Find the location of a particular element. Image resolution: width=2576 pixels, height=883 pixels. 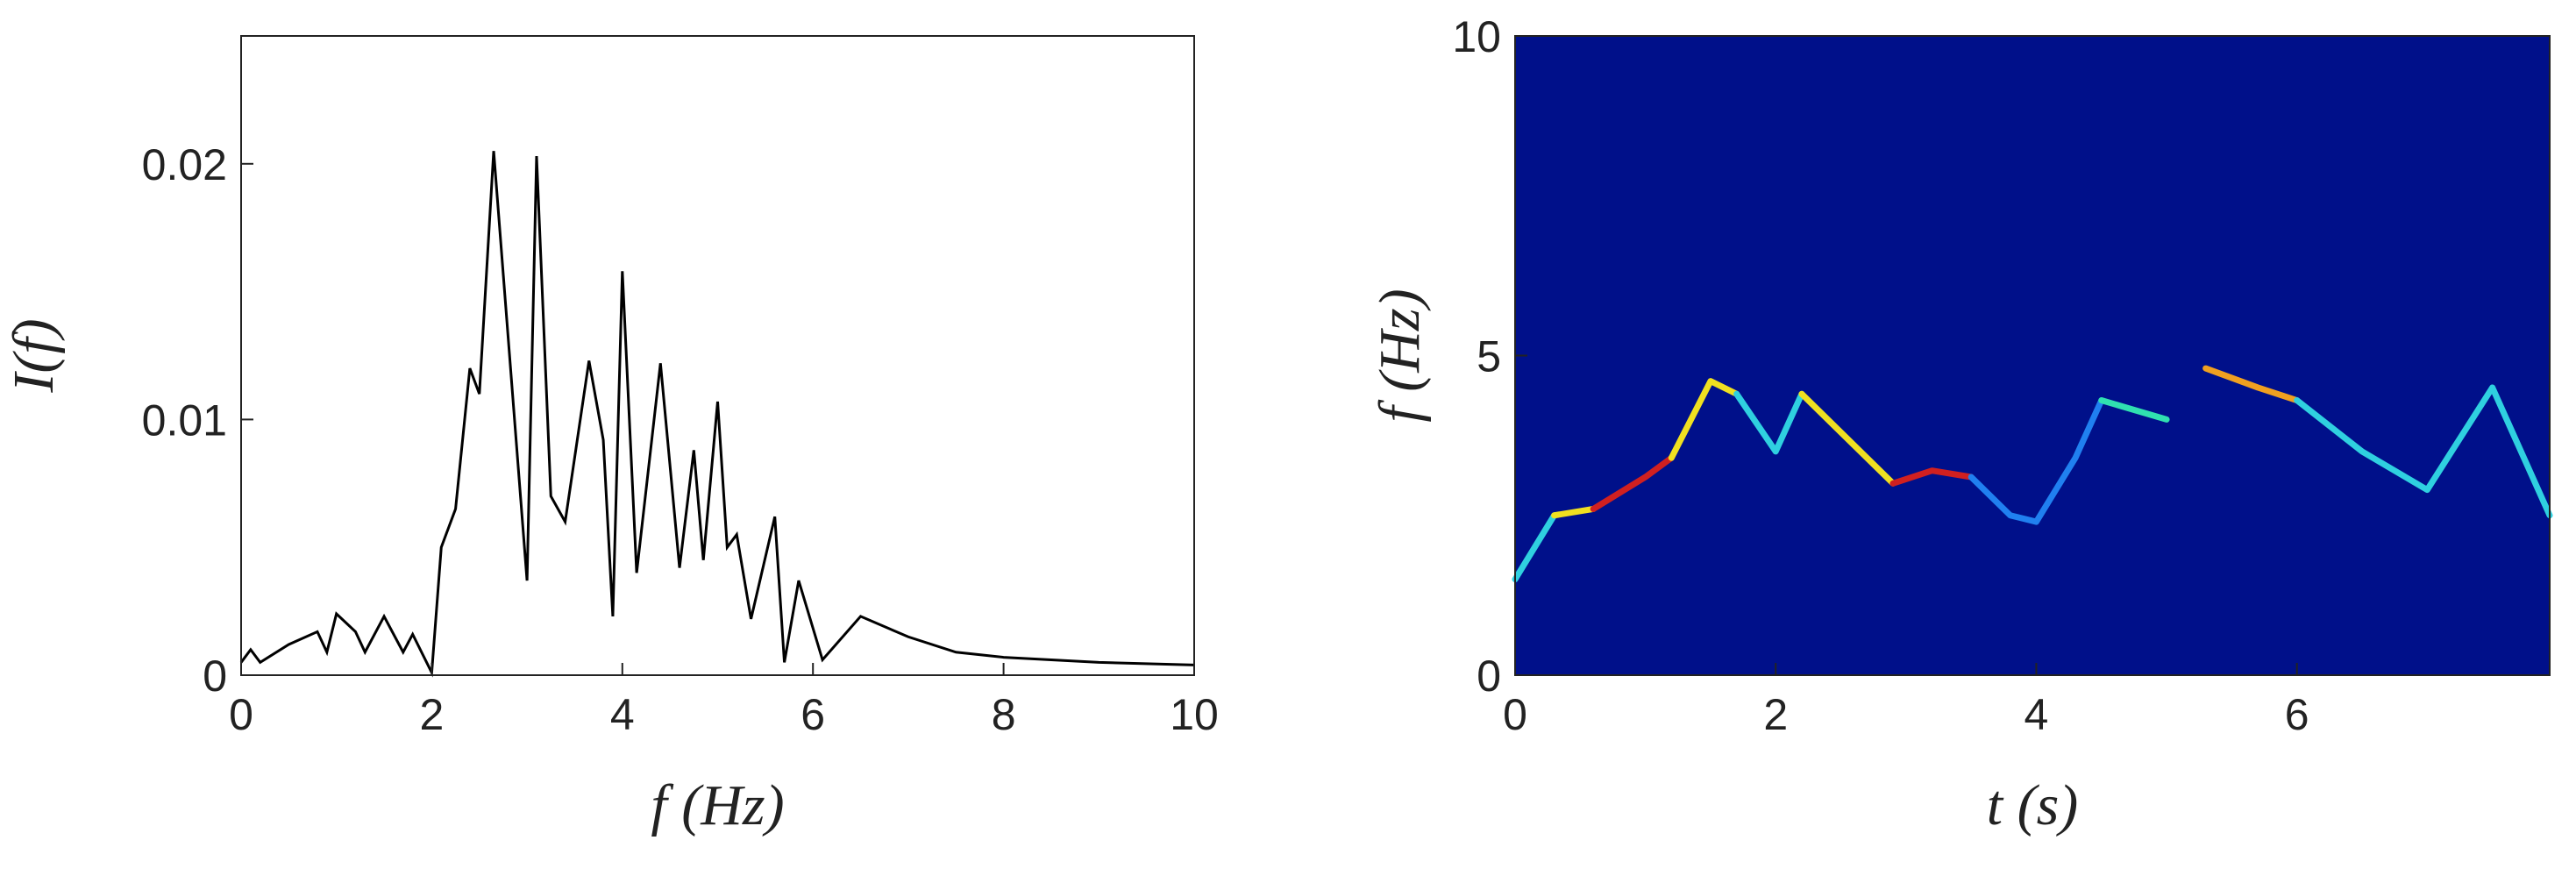

x-axis-label: f (Hz) is located at coordinates (717, 805).